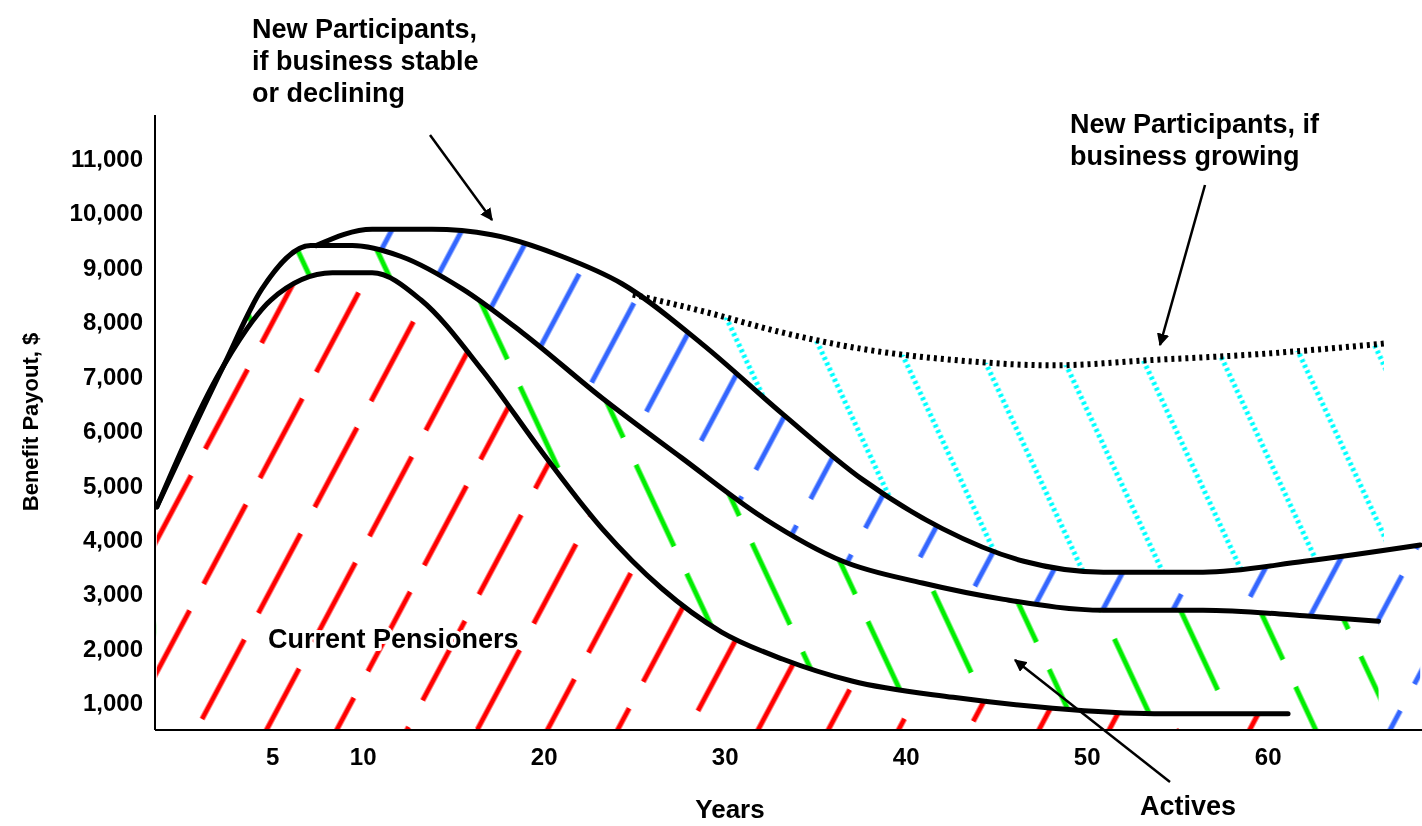  Describe the element at coordinates (1188, 806) in the screenshot. I see `text: Actives` at that location.